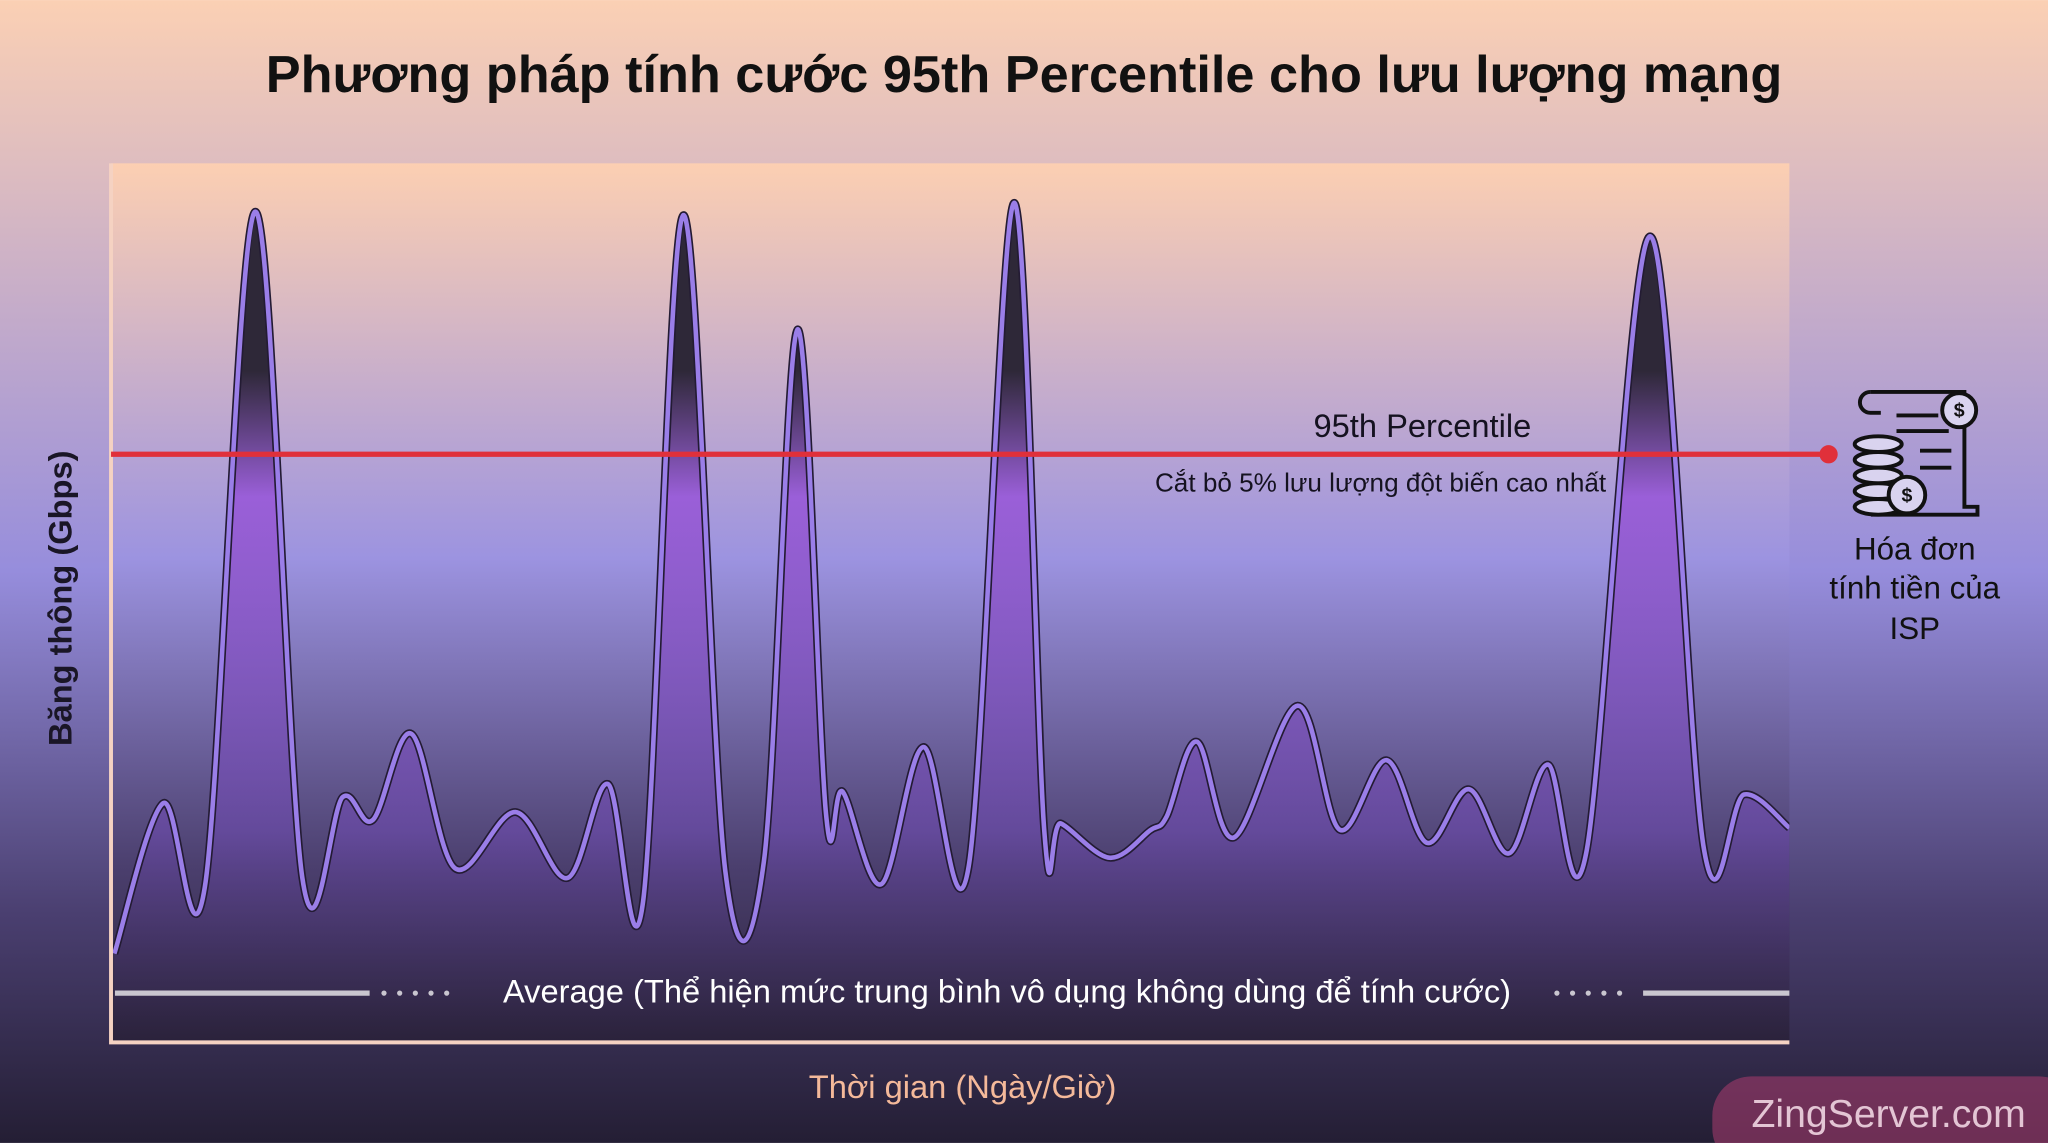  I want to click on invoice-label: tính tiền của, so click(1914, 588).